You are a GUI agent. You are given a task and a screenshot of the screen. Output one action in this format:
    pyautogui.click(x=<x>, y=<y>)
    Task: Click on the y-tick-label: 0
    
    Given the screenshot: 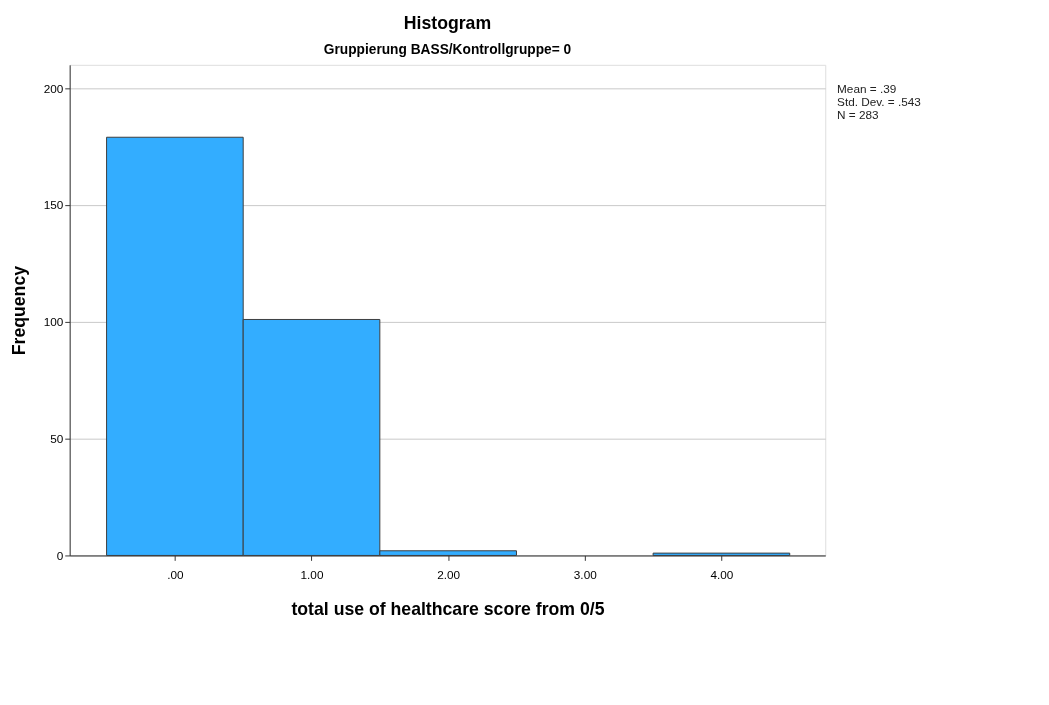 What is the action you would take?
    pyautogui.click(x=60, y=555)
    